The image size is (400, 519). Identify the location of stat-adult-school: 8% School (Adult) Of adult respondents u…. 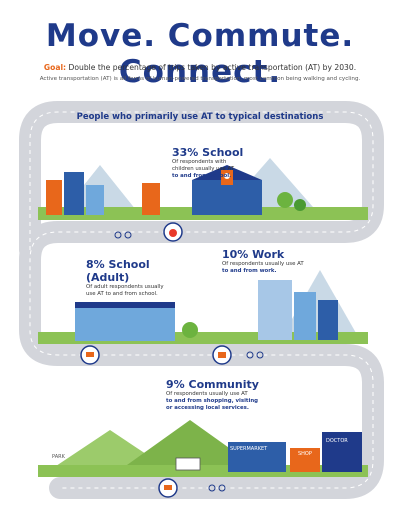
(141, 278).